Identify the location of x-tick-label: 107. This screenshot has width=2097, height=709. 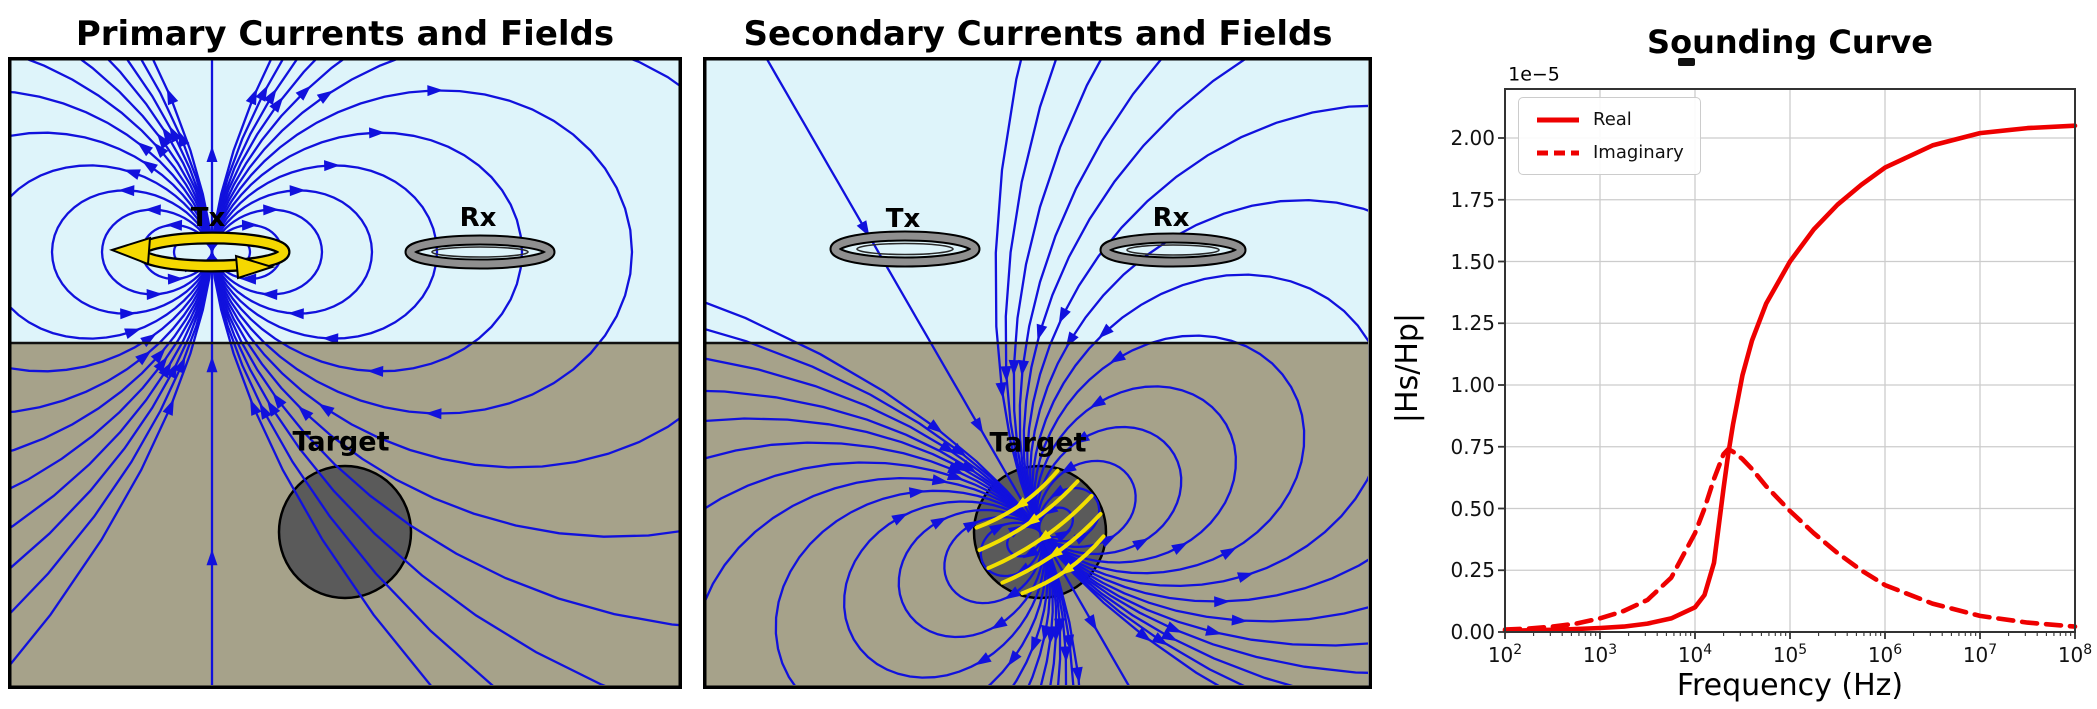
(1980, 654).